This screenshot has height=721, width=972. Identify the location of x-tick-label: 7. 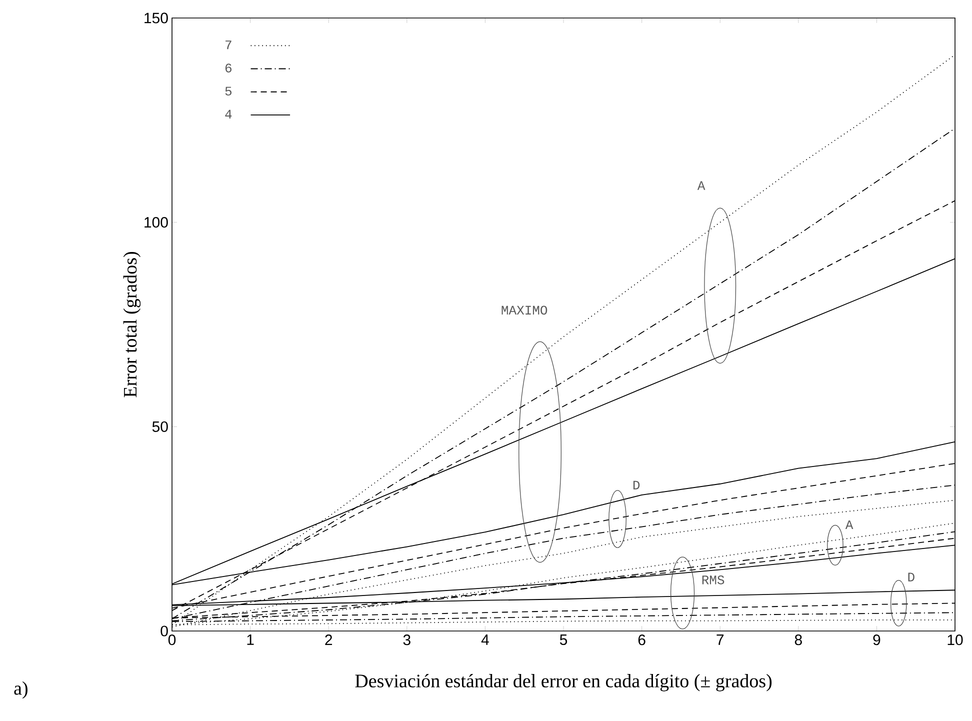
(720, 639).